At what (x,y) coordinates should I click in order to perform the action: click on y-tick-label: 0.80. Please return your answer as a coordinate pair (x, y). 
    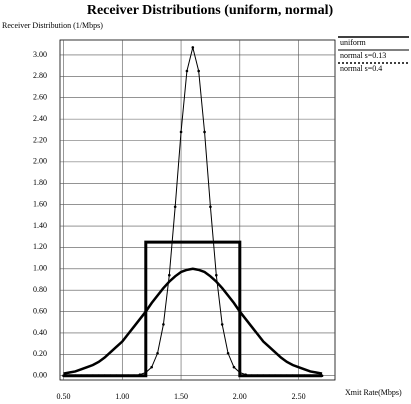
    Looking at the image, I should click on (40, 289).